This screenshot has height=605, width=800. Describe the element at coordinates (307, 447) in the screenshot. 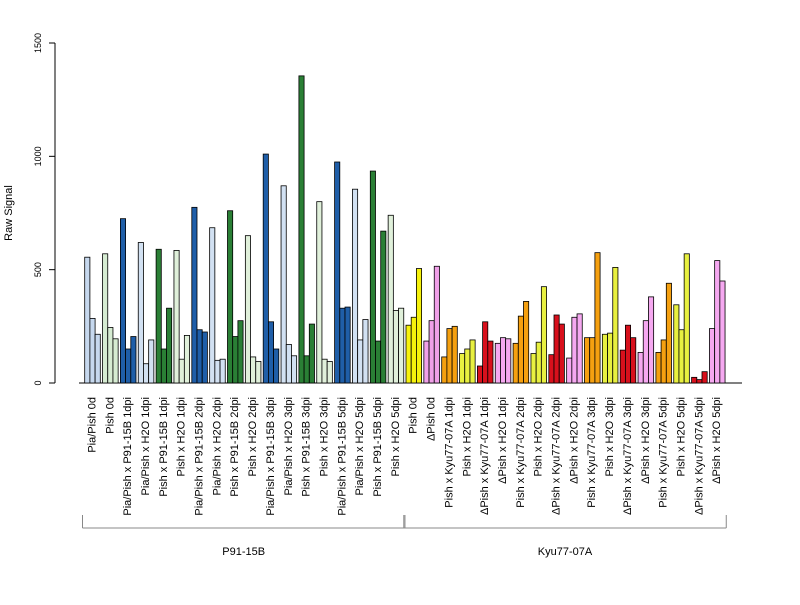

I see `category-label: Pish x P91-15B 3dpi` at that location.